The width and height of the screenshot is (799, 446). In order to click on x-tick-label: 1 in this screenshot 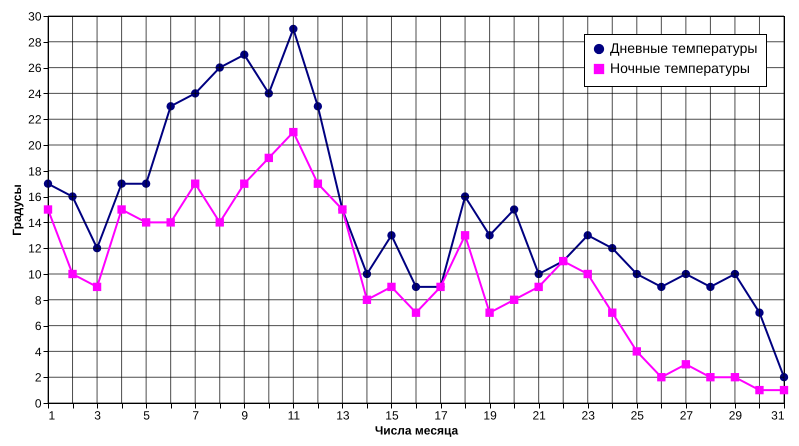, I will do `click(52, 415)`.